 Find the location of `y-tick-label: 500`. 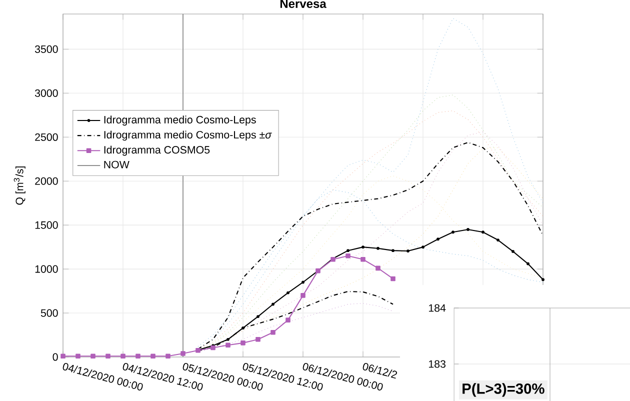

y-tick-label: 500 is located at coordinates (49, 313).